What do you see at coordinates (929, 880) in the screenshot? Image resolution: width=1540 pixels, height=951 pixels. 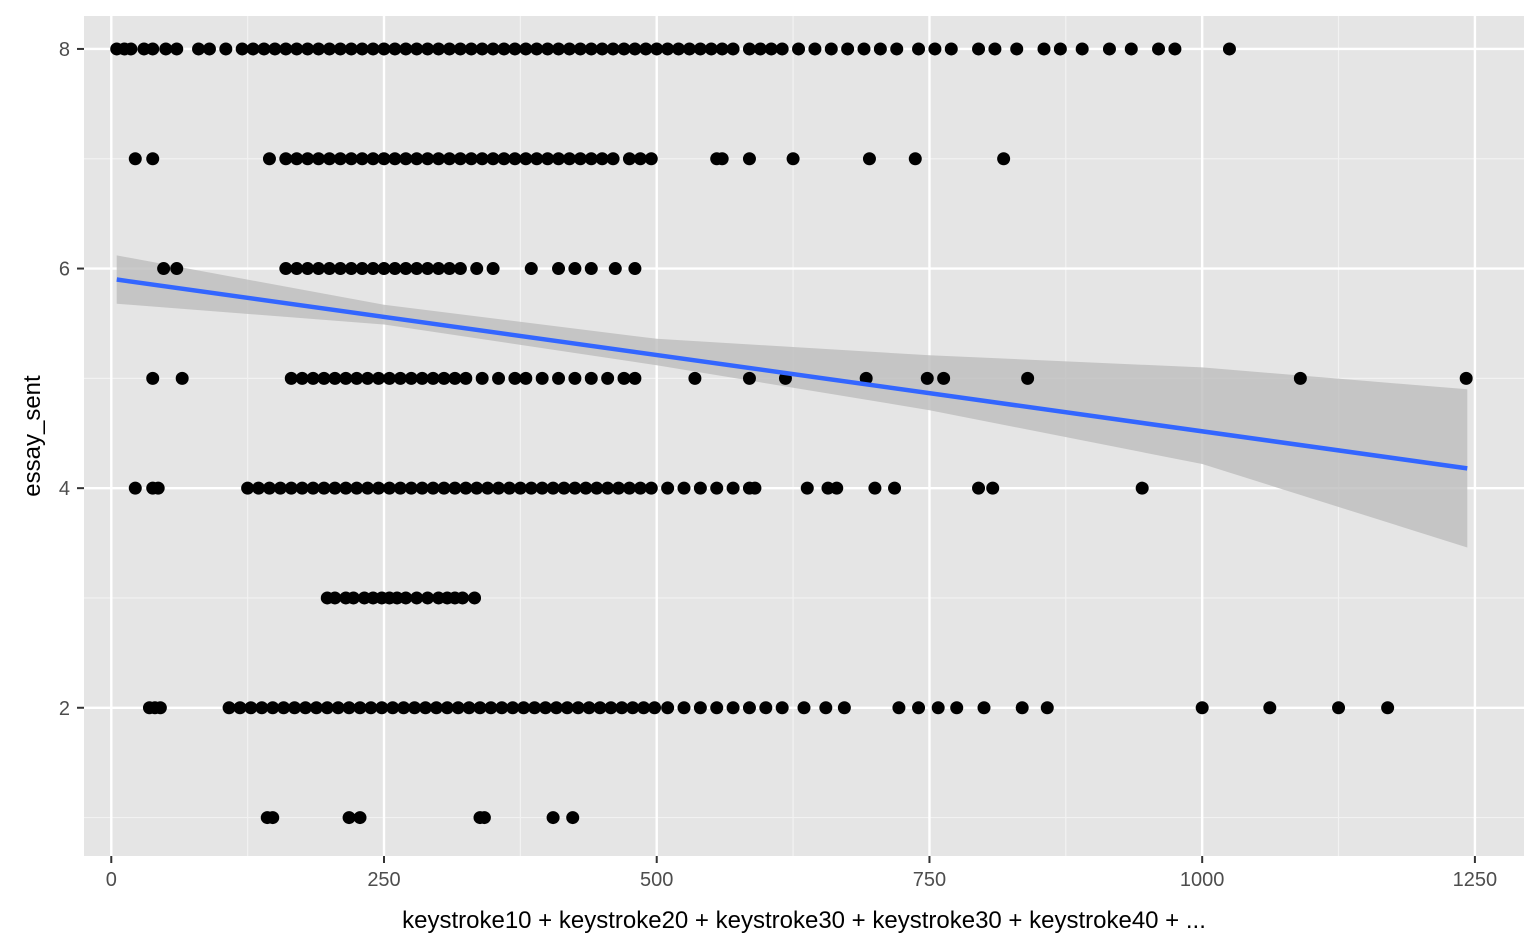 I see `x-tick-label: 750` at bounding box center [929, 880].